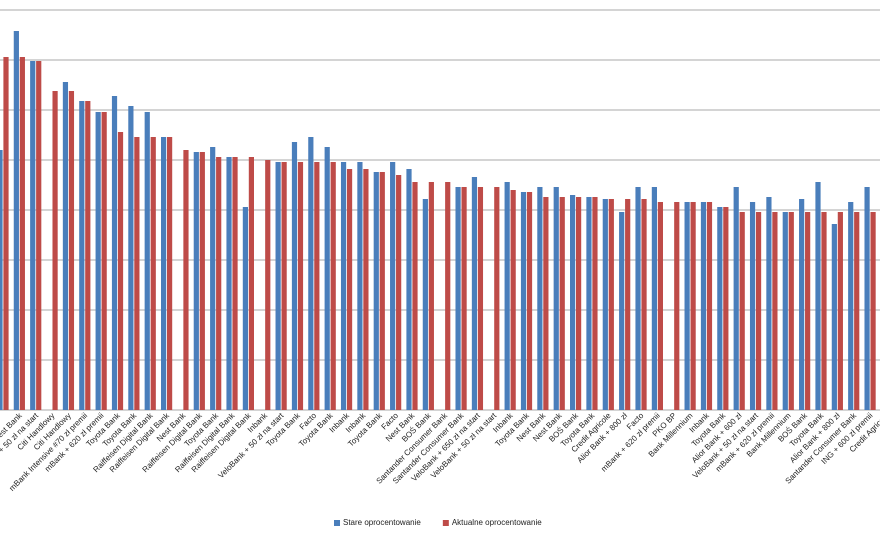 The image size is (880, 540). I want to click on legend-label: Stare oprocentowanie, so click(382, 522).